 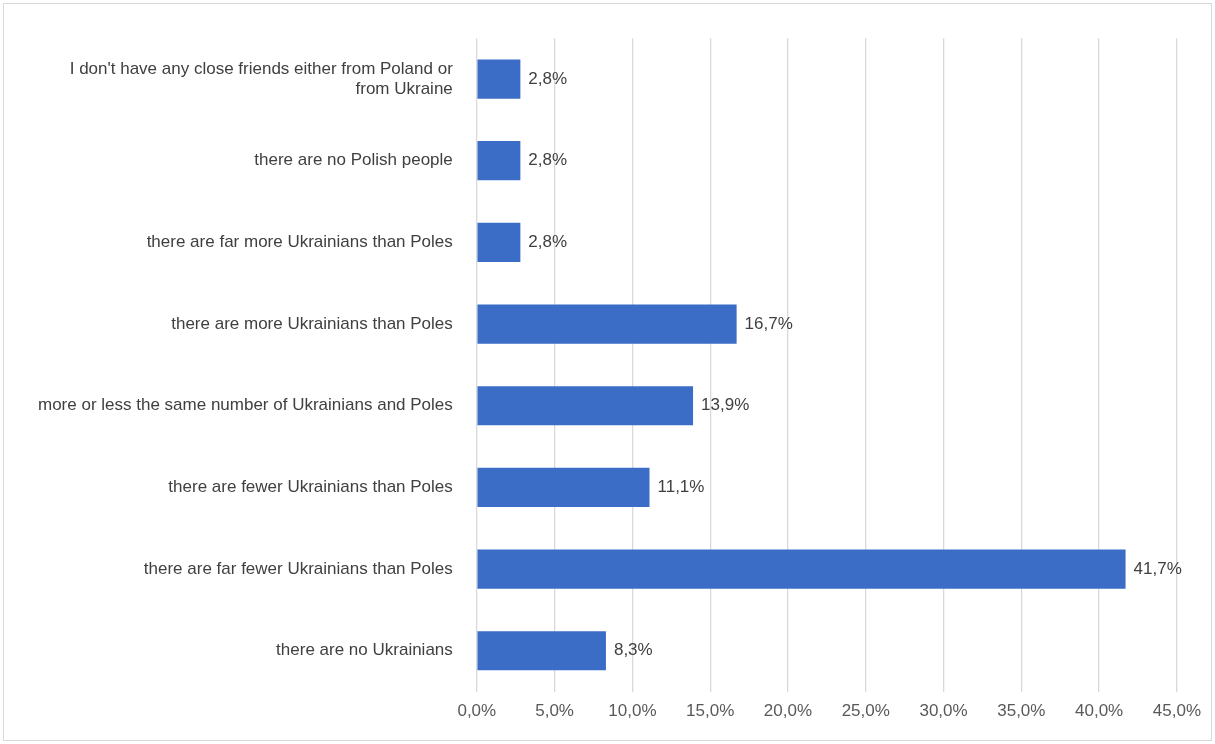 I want to click on y-tick-label: more or less the same number of Ukrainians and Poles, so click(x=245, y=405).